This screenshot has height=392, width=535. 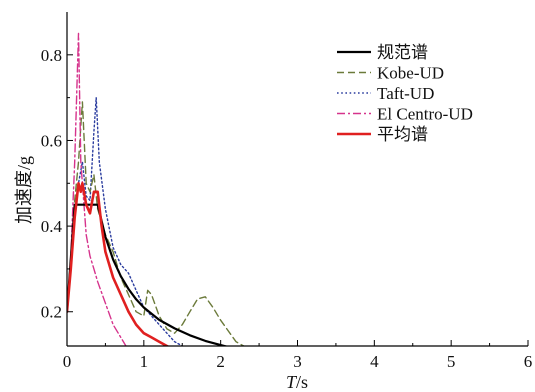 I want to click on legend-label-3: El Centro-UD, so click(x=425, y=114).